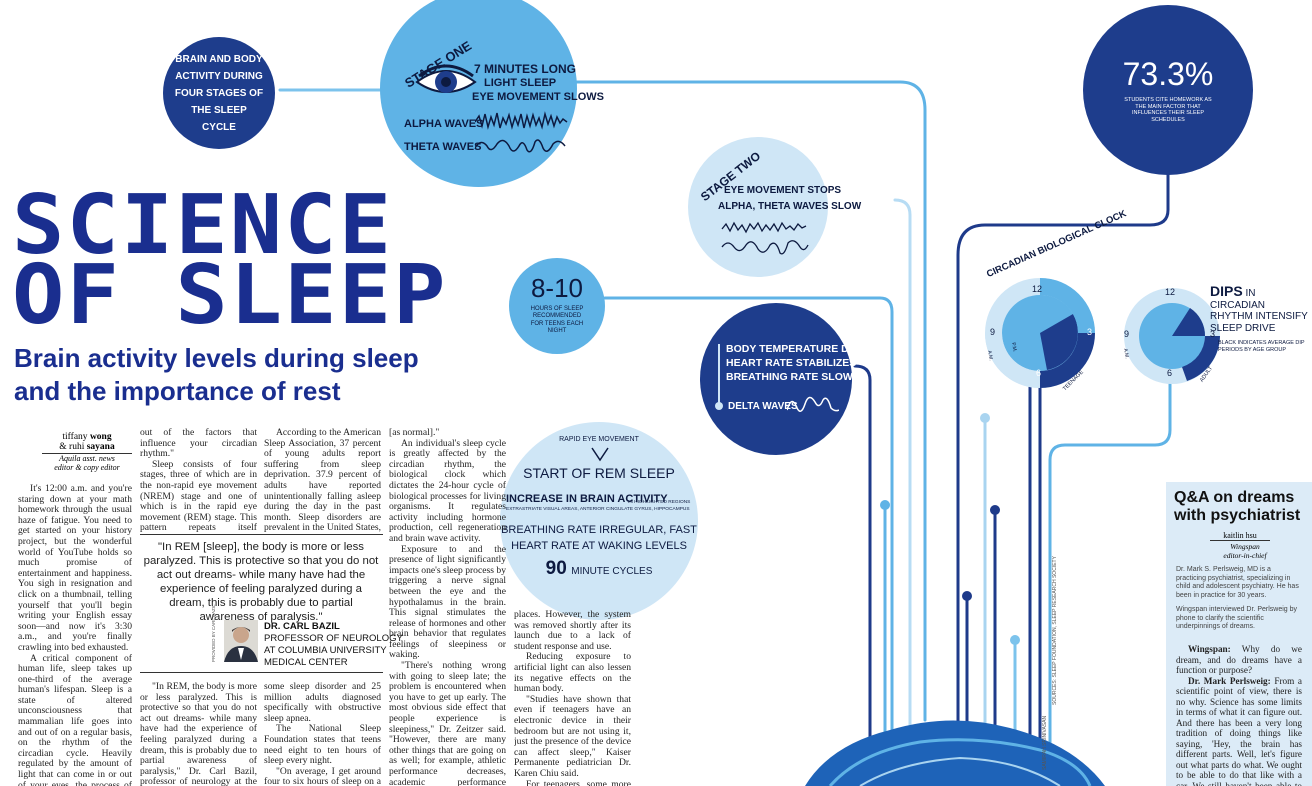 The width and height of the screenshot is (1312, 786). What do you see at coordinates (599, 439) in the screenshot?
I see `rem-top-label: RAPID EYE MOVEMENT` at bounding box center [599, 439].